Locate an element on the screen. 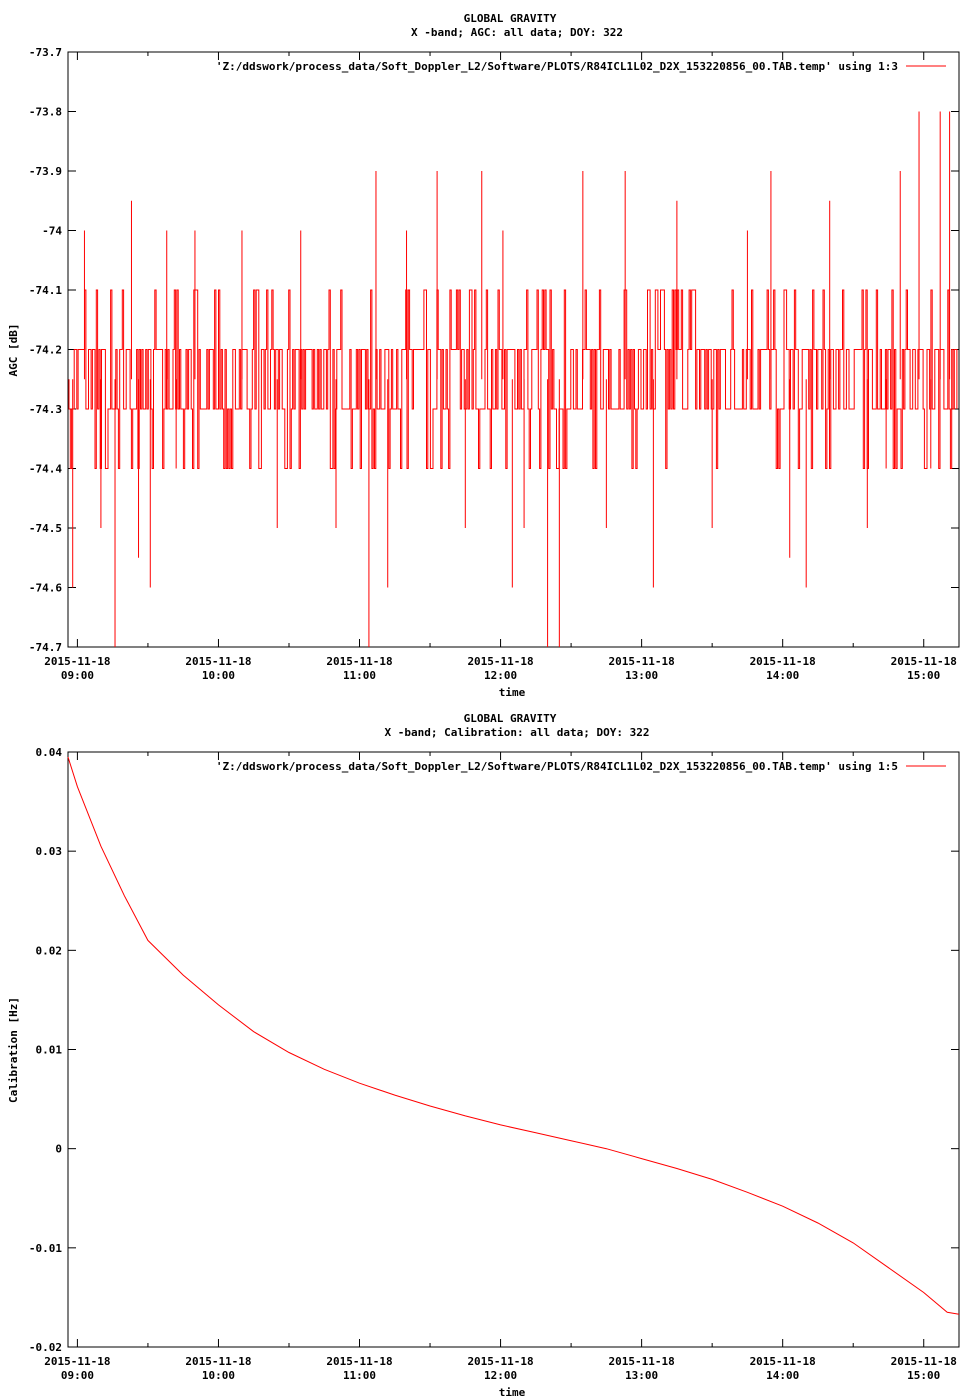  calibration-y-axis-label: Calibration [Hz] is located at coordinates (13, 1050).